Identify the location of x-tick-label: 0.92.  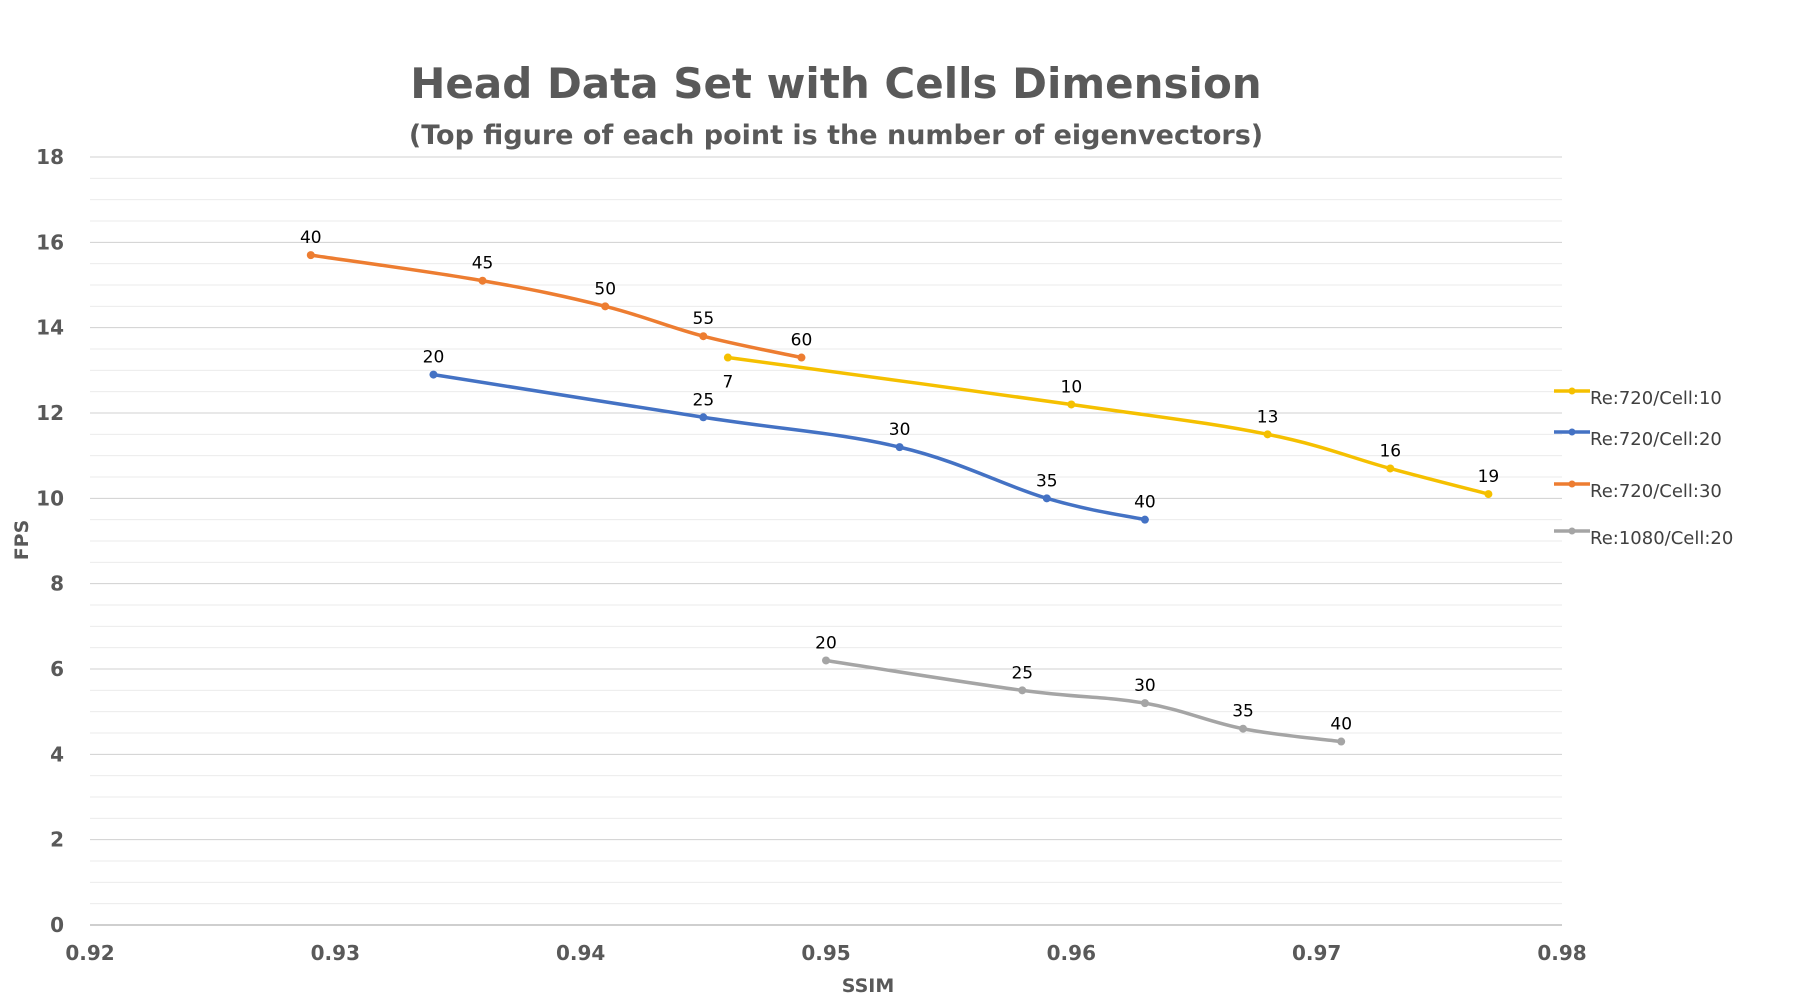
(89, 953).